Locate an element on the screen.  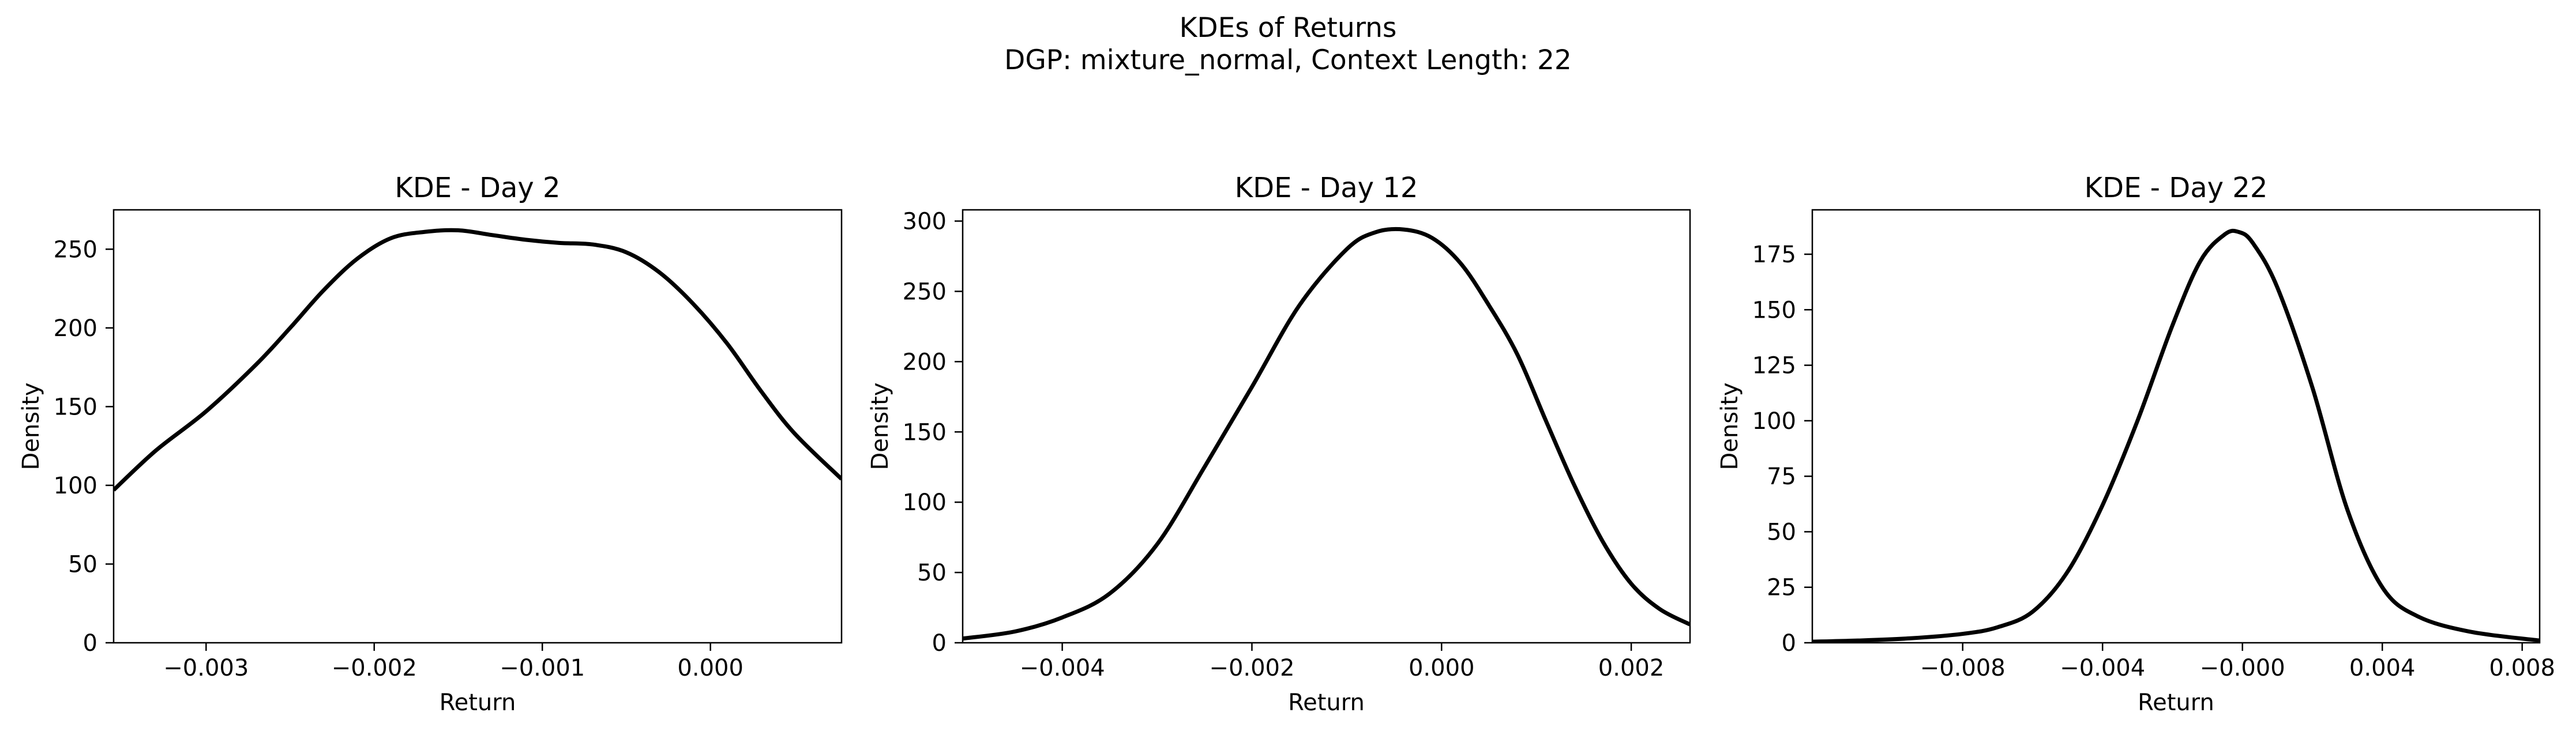
subplot-title: KDE - Day 2 is located at coordinates (477, 188).